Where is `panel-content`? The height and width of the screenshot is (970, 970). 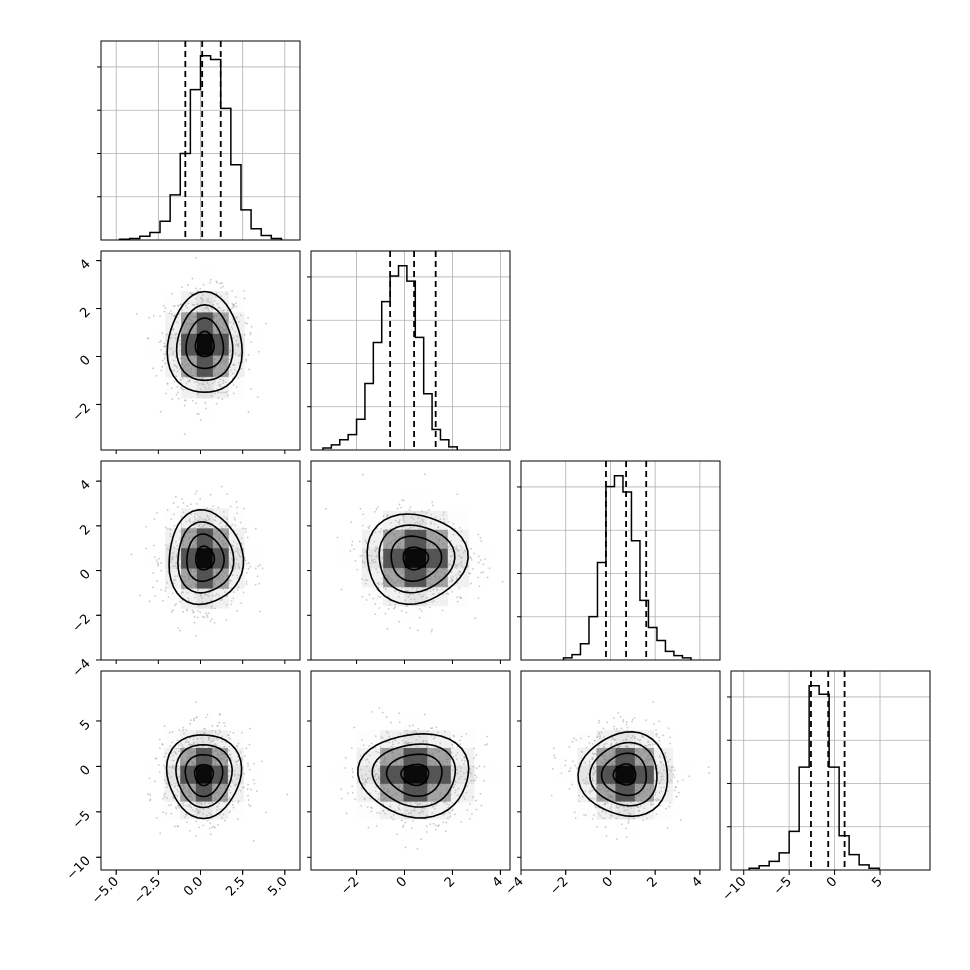
panel-content is located at coordinates (414, 553).